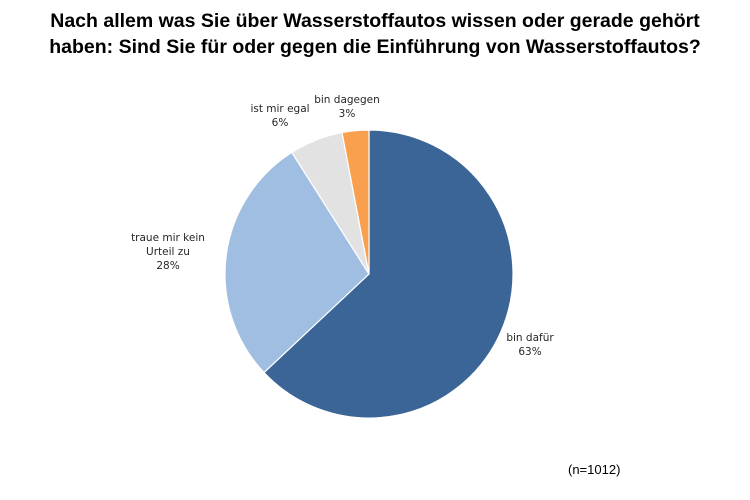 The height and width of the screenshot is (500, 750). Describe the element at coordinates (280, 123) in the screenshot. I see `slice-value-label: 6%` at that location.